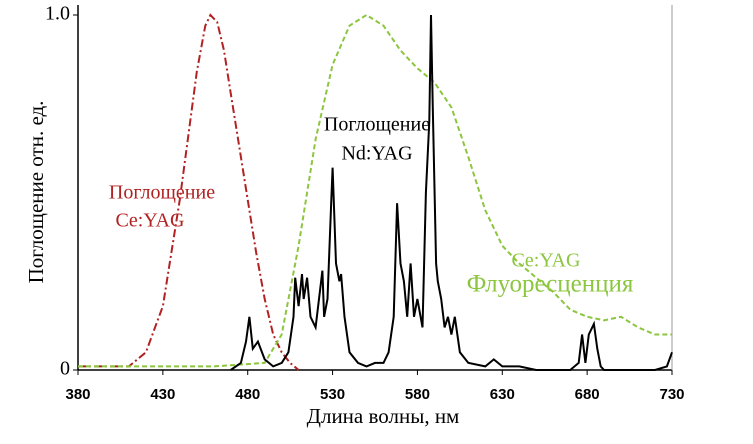 Image resolution: width=753 pixels, height=444 pixels. What do you see at coordinates (383, 416) in the screenshot?
I see `x-axis-label: Длина волны, нм` at bounding box center [383, 416].